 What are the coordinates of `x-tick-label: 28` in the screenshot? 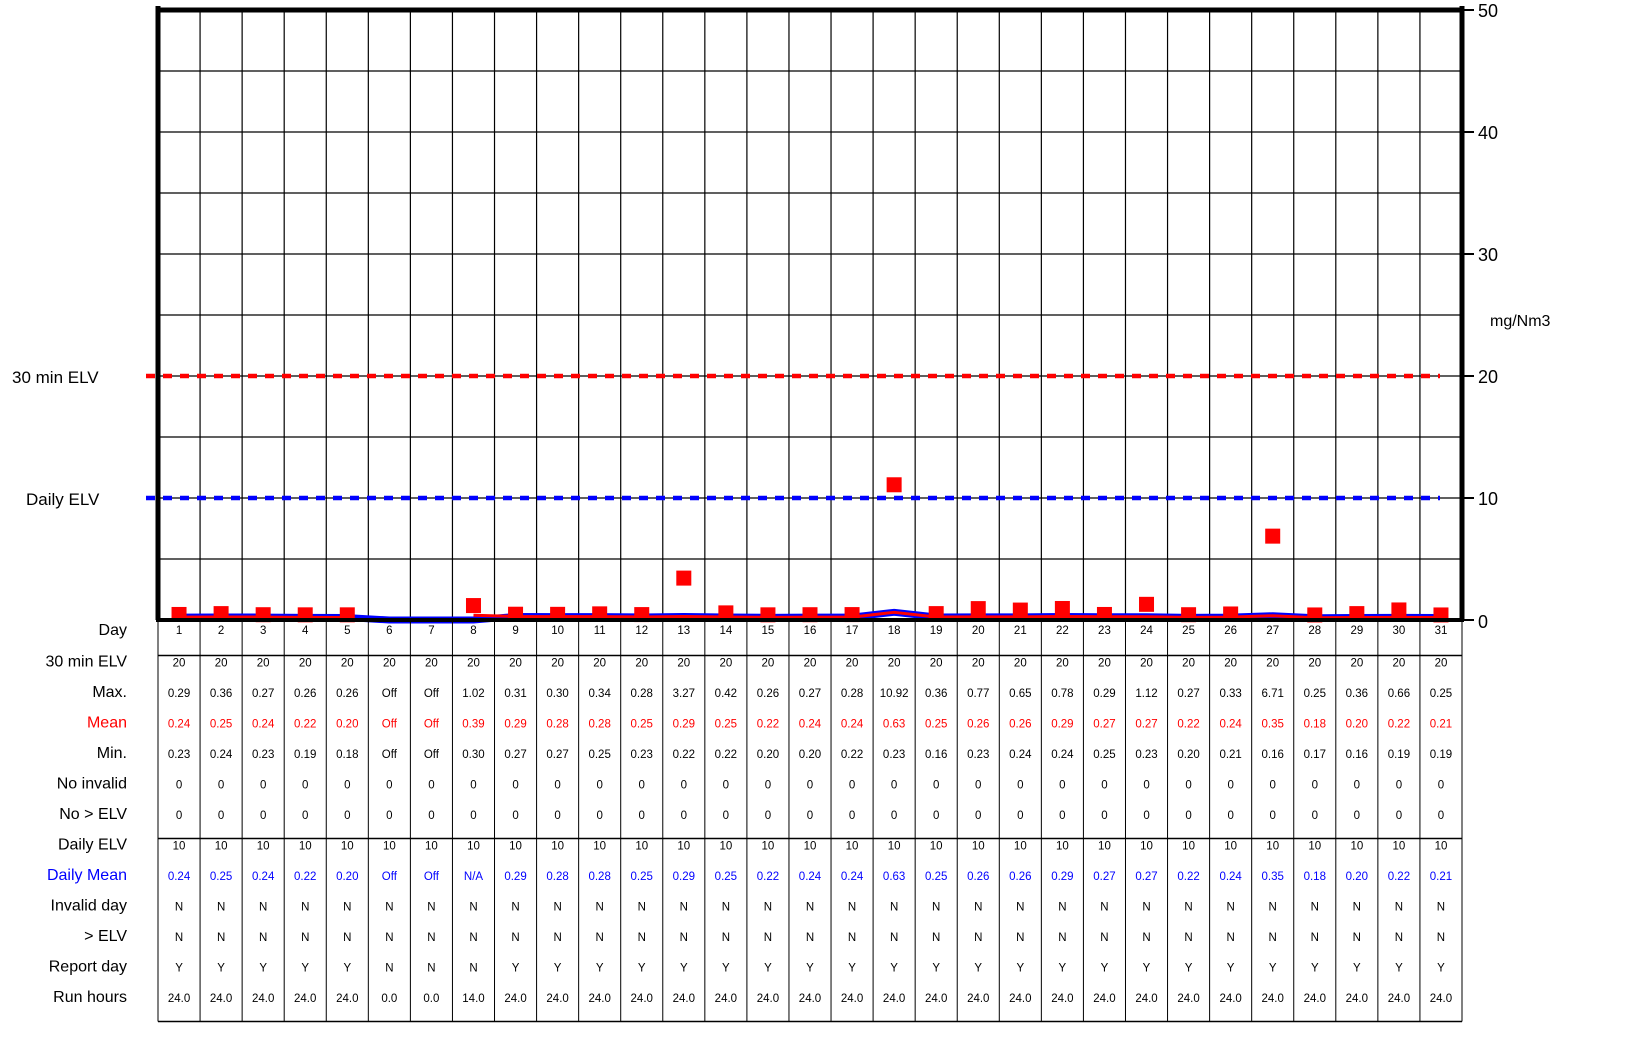 It's located at (1314, 631).